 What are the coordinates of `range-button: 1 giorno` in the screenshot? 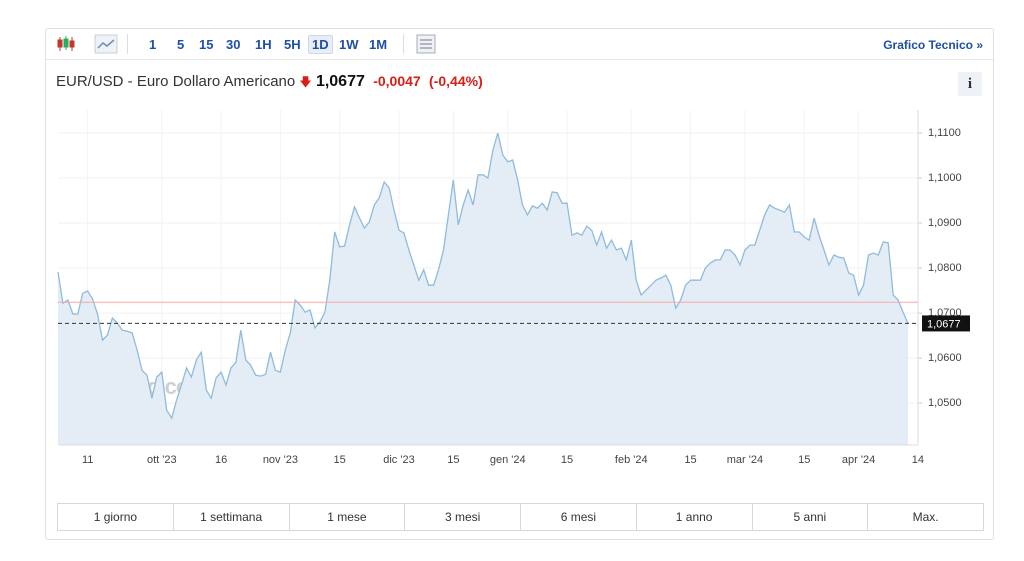 It's located at (116, 517).